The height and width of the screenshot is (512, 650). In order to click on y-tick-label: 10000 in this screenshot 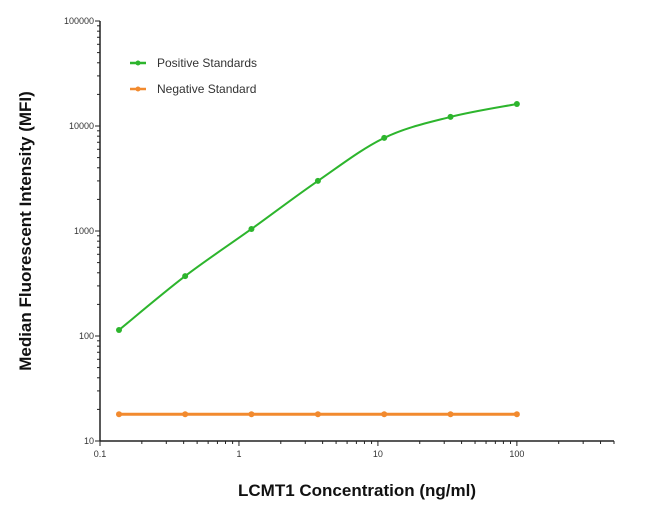, I will do `click(81, 126)`.